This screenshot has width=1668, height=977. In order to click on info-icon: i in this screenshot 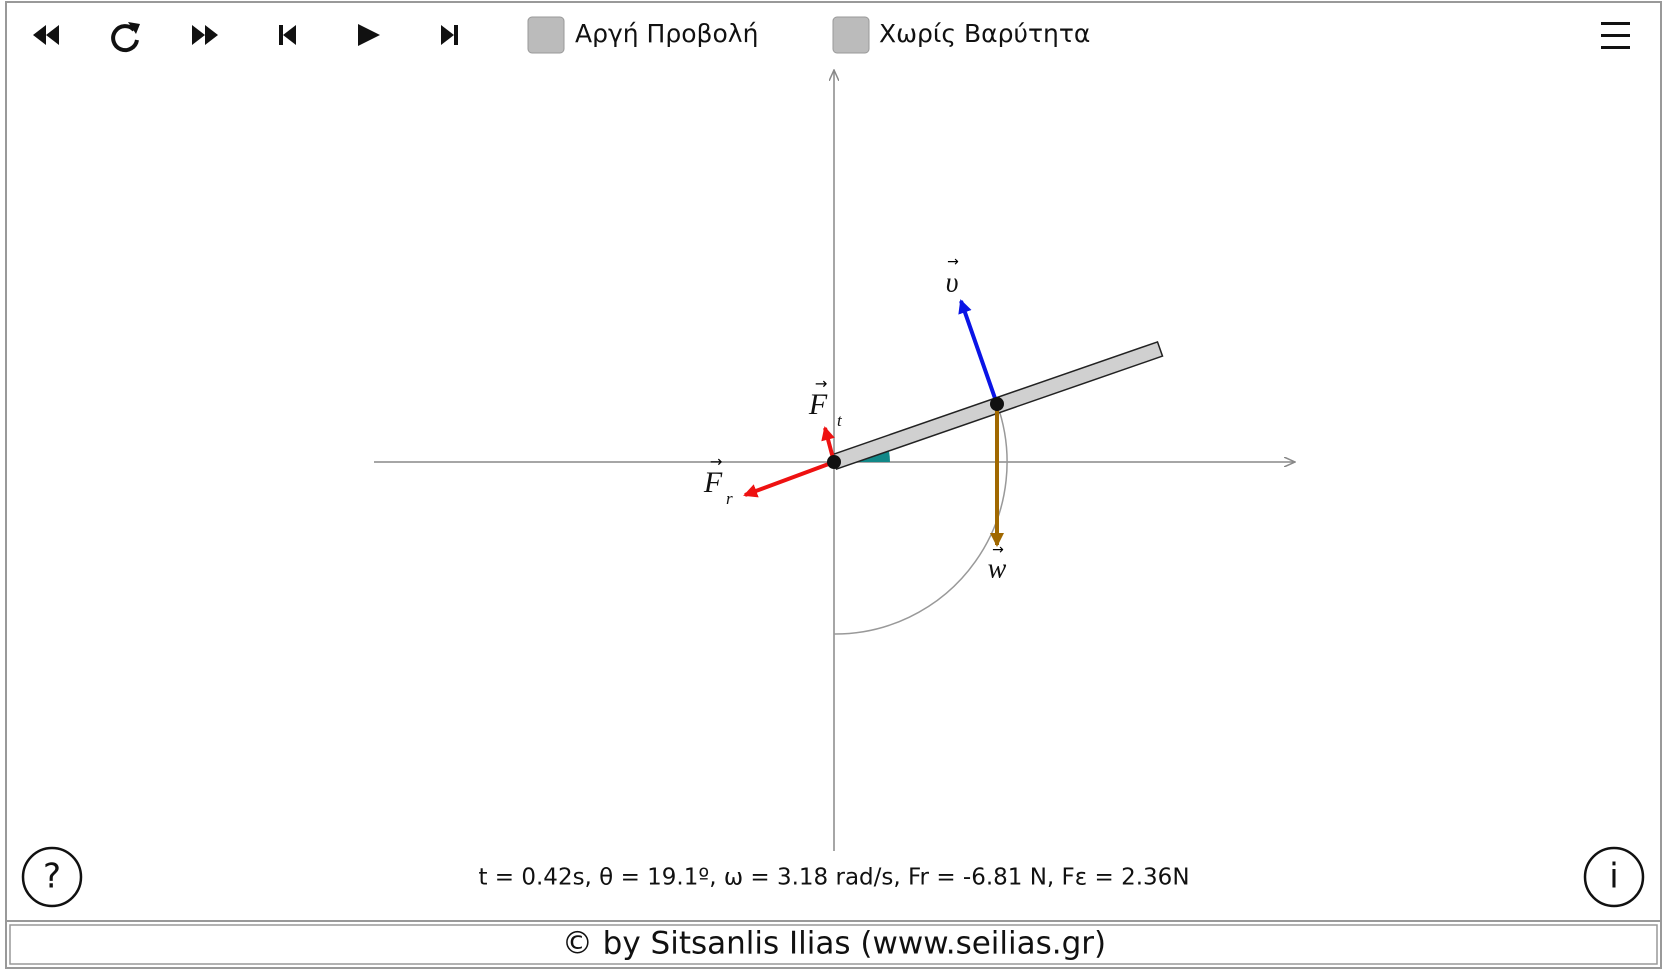, I will do `click(1613, 877)`.